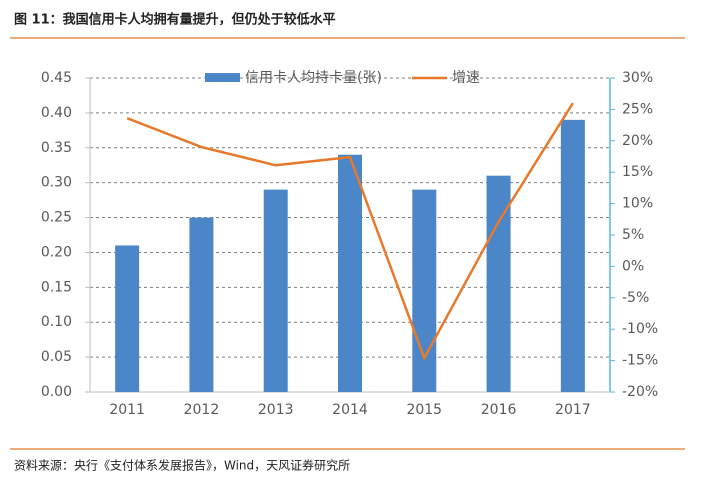  Describe the element at coordinates (56, 392) in the screenshot. I see `y-tick-label: 0.00` at that location.